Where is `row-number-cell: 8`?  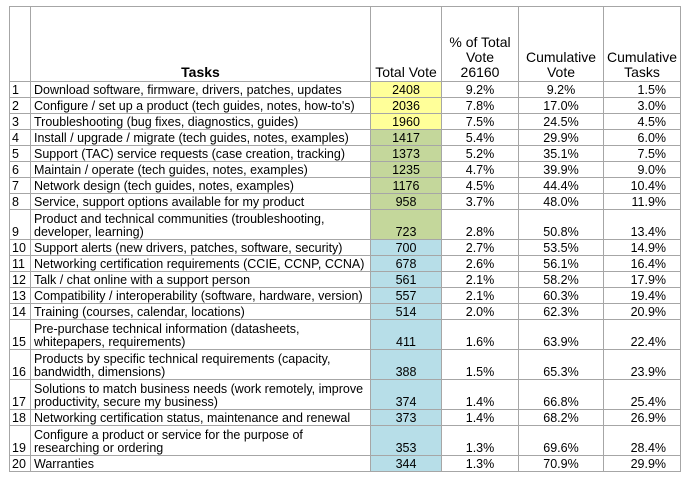 row-number-cell: 8 is located at coordinates (20, 201).